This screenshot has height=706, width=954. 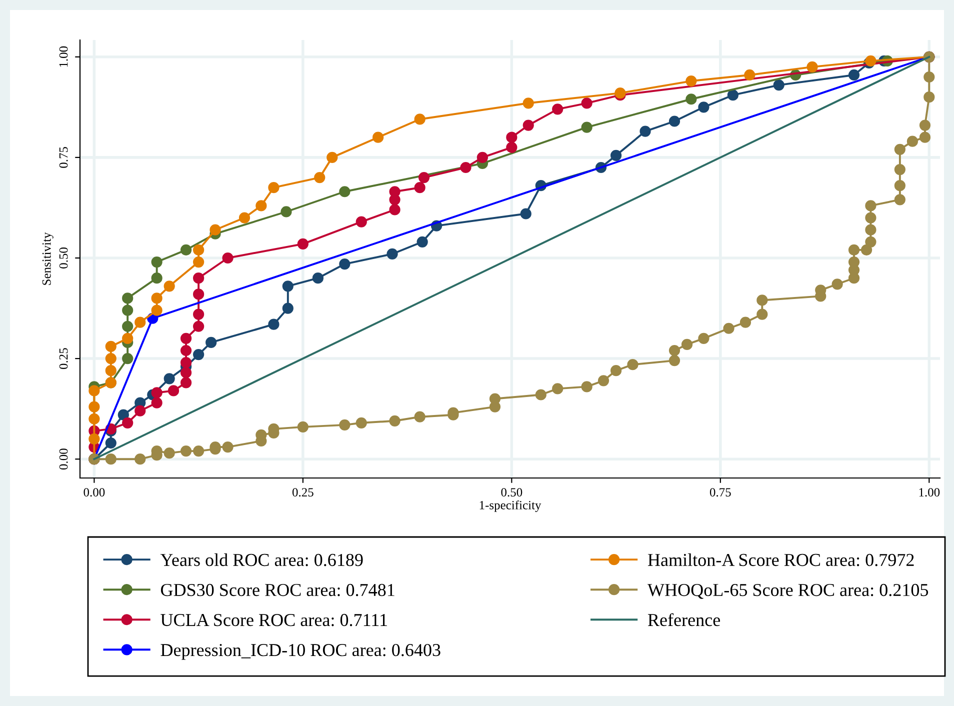 I want to click on y-tick-label: 0.50, so click(x=63, y=258).